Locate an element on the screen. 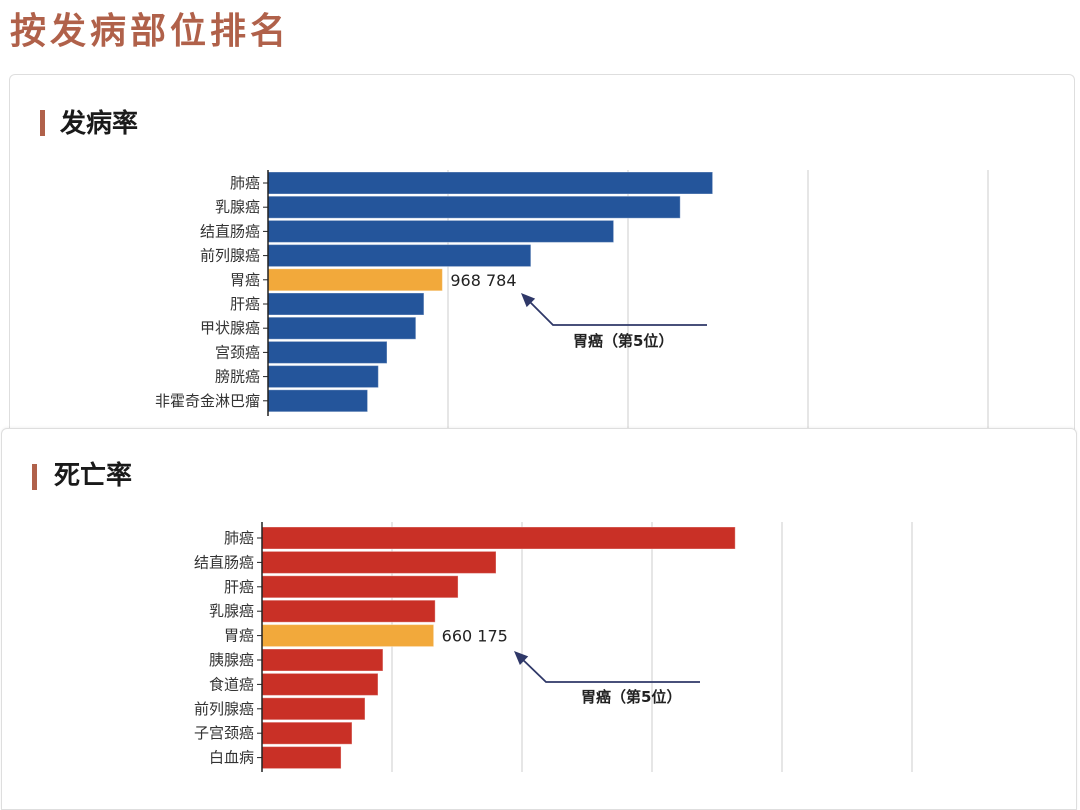 The width and height of the screenshot is (1080, 810). category-label: 甲状腺癌 is located at coordinates (230, 328).